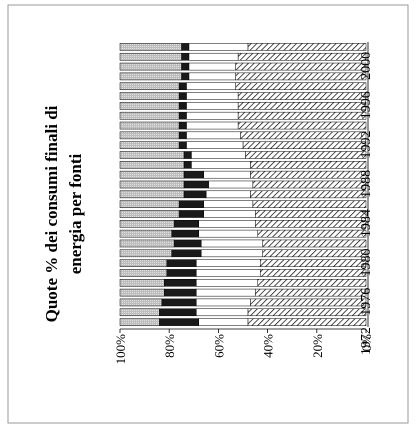 The width and height of the screenshot is (417, 428). I want to click on bar-segment-dark-1990, so click(182, 145).